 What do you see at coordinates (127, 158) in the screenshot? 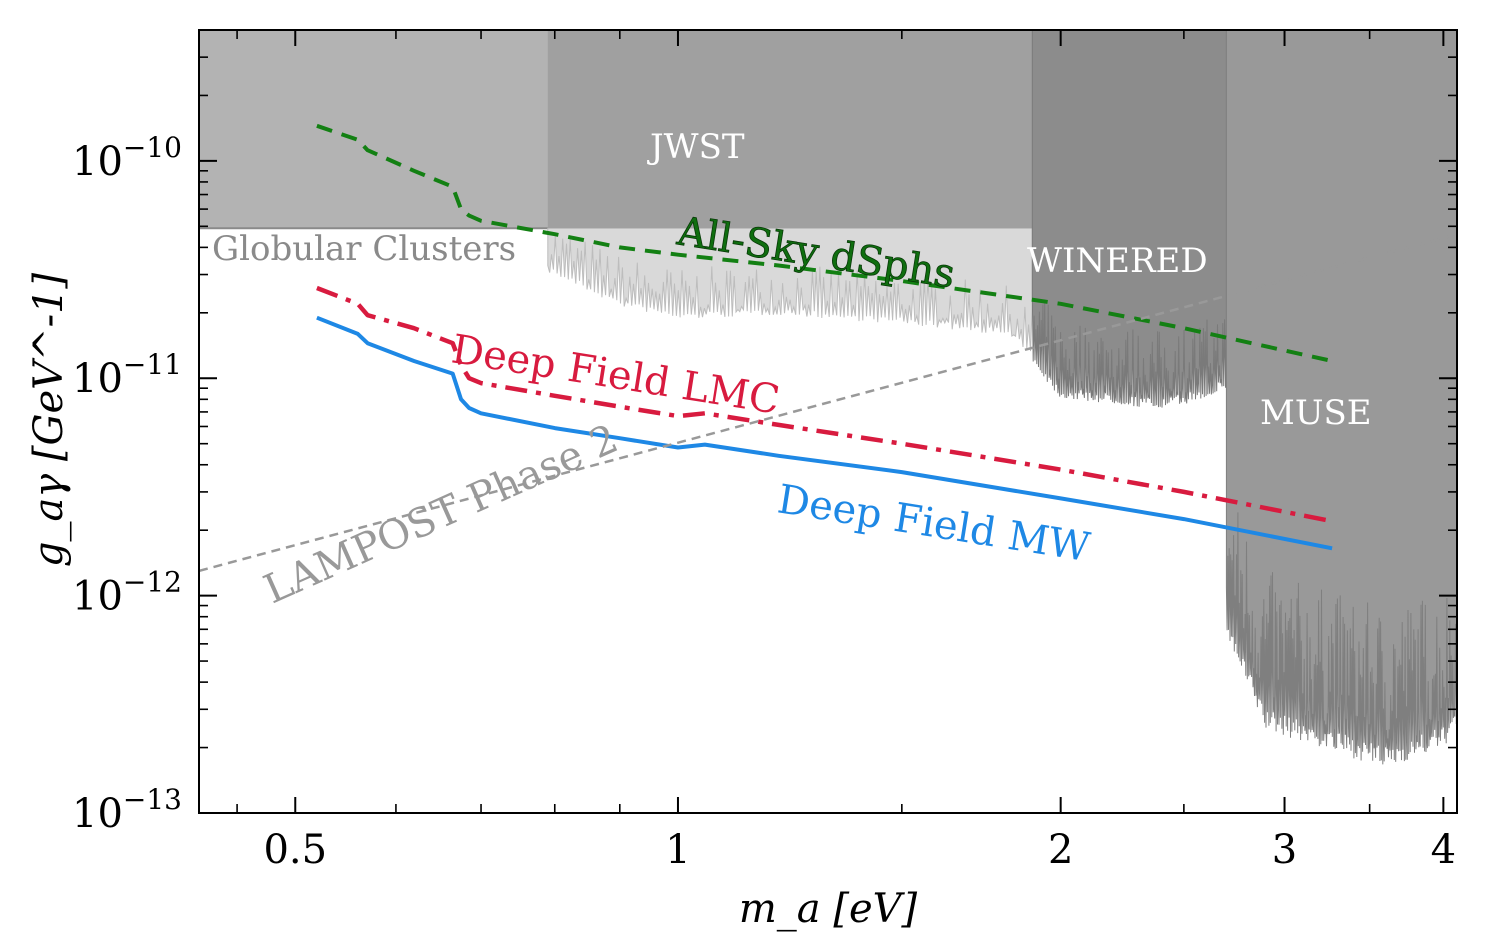
I see `y-tick-label: 10−10` at bounding box center [127, 158].